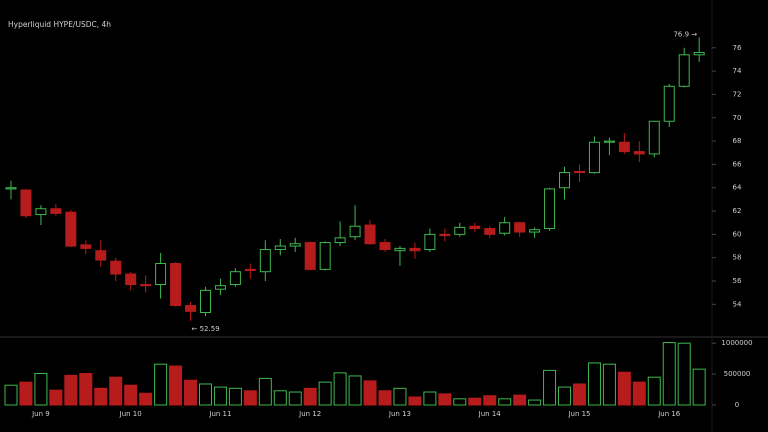 The width and height of the screenshot is (768, 432). Describe the element at coordinates (737, 94) in the screenshot. I see `y-tick-label: 72` at that location.